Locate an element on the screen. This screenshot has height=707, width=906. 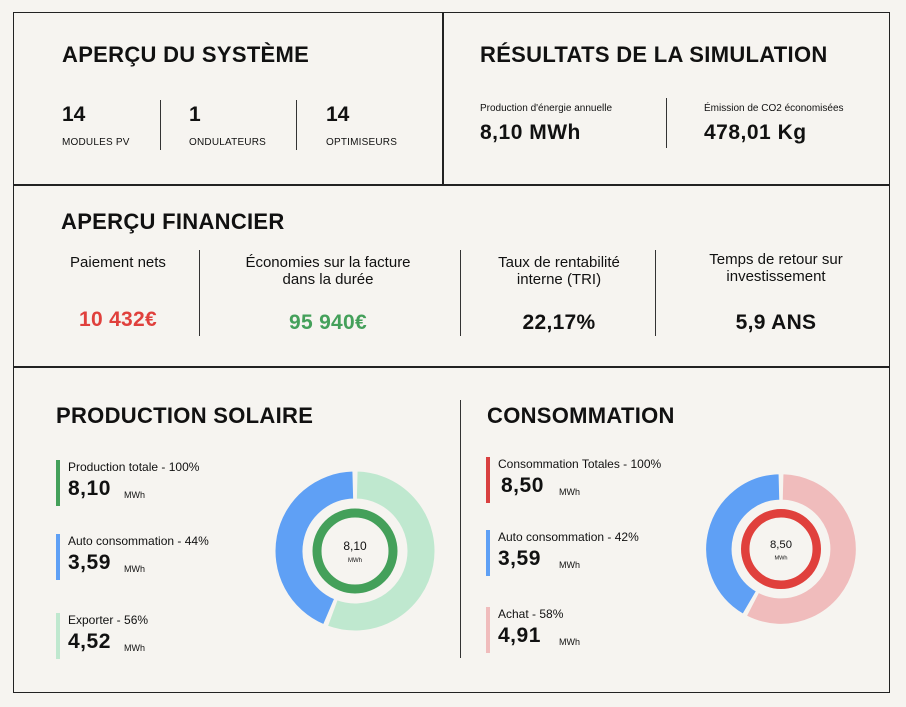
production-title: PRODUCTION SOLAIRE is located at coordinates (185, 415).